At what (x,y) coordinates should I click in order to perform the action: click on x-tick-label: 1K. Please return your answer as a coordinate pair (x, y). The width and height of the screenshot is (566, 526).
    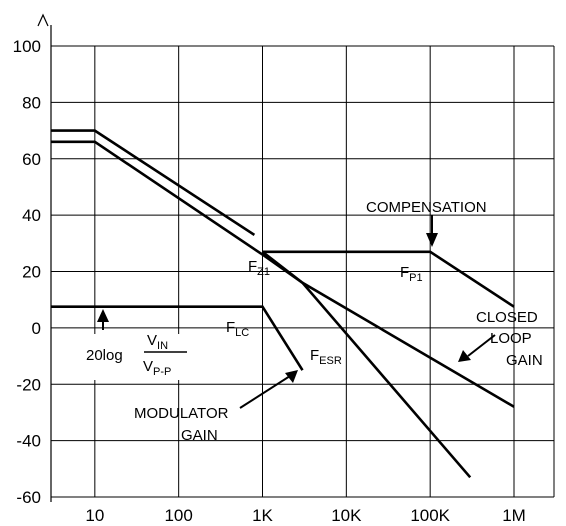
    Looking at the image, I should click on (262, 515).